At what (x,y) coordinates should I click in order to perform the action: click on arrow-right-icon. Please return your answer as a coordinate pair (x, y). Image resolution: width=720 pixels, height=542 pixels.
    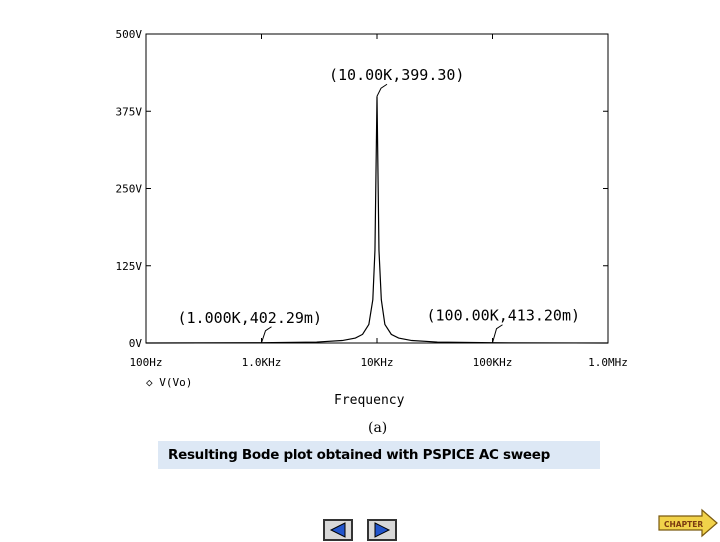
    Looking at the image, I should click on (382, 530).